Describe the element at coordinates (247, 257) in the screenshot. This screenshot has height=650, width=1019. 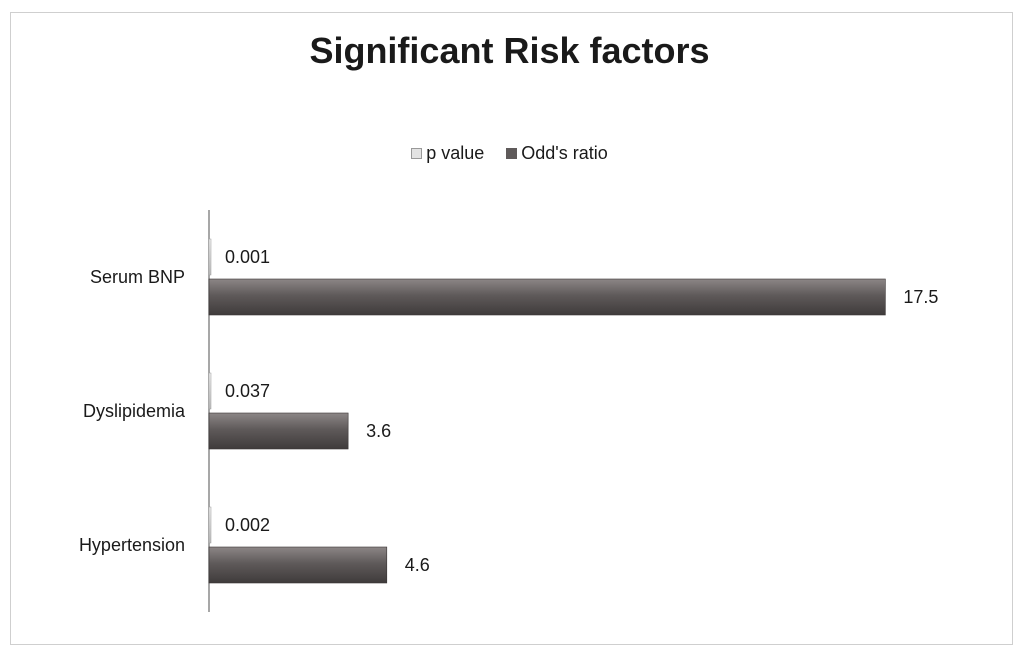
I see `data-label-p-value-serum-bnp: 0.001` at that location.